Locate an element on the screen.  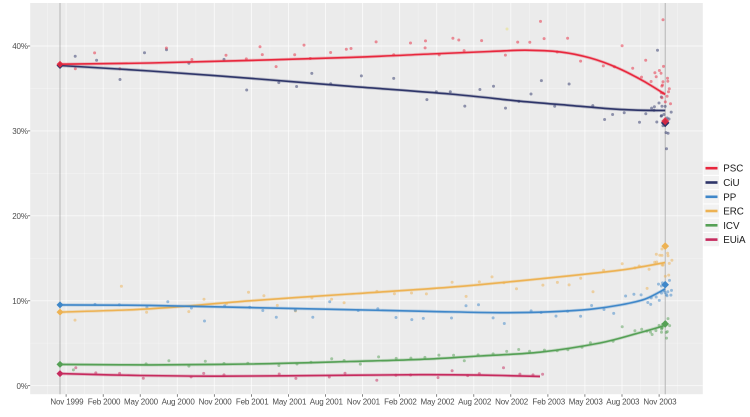
svg-text: 40% is located at coordinates (20, 46).